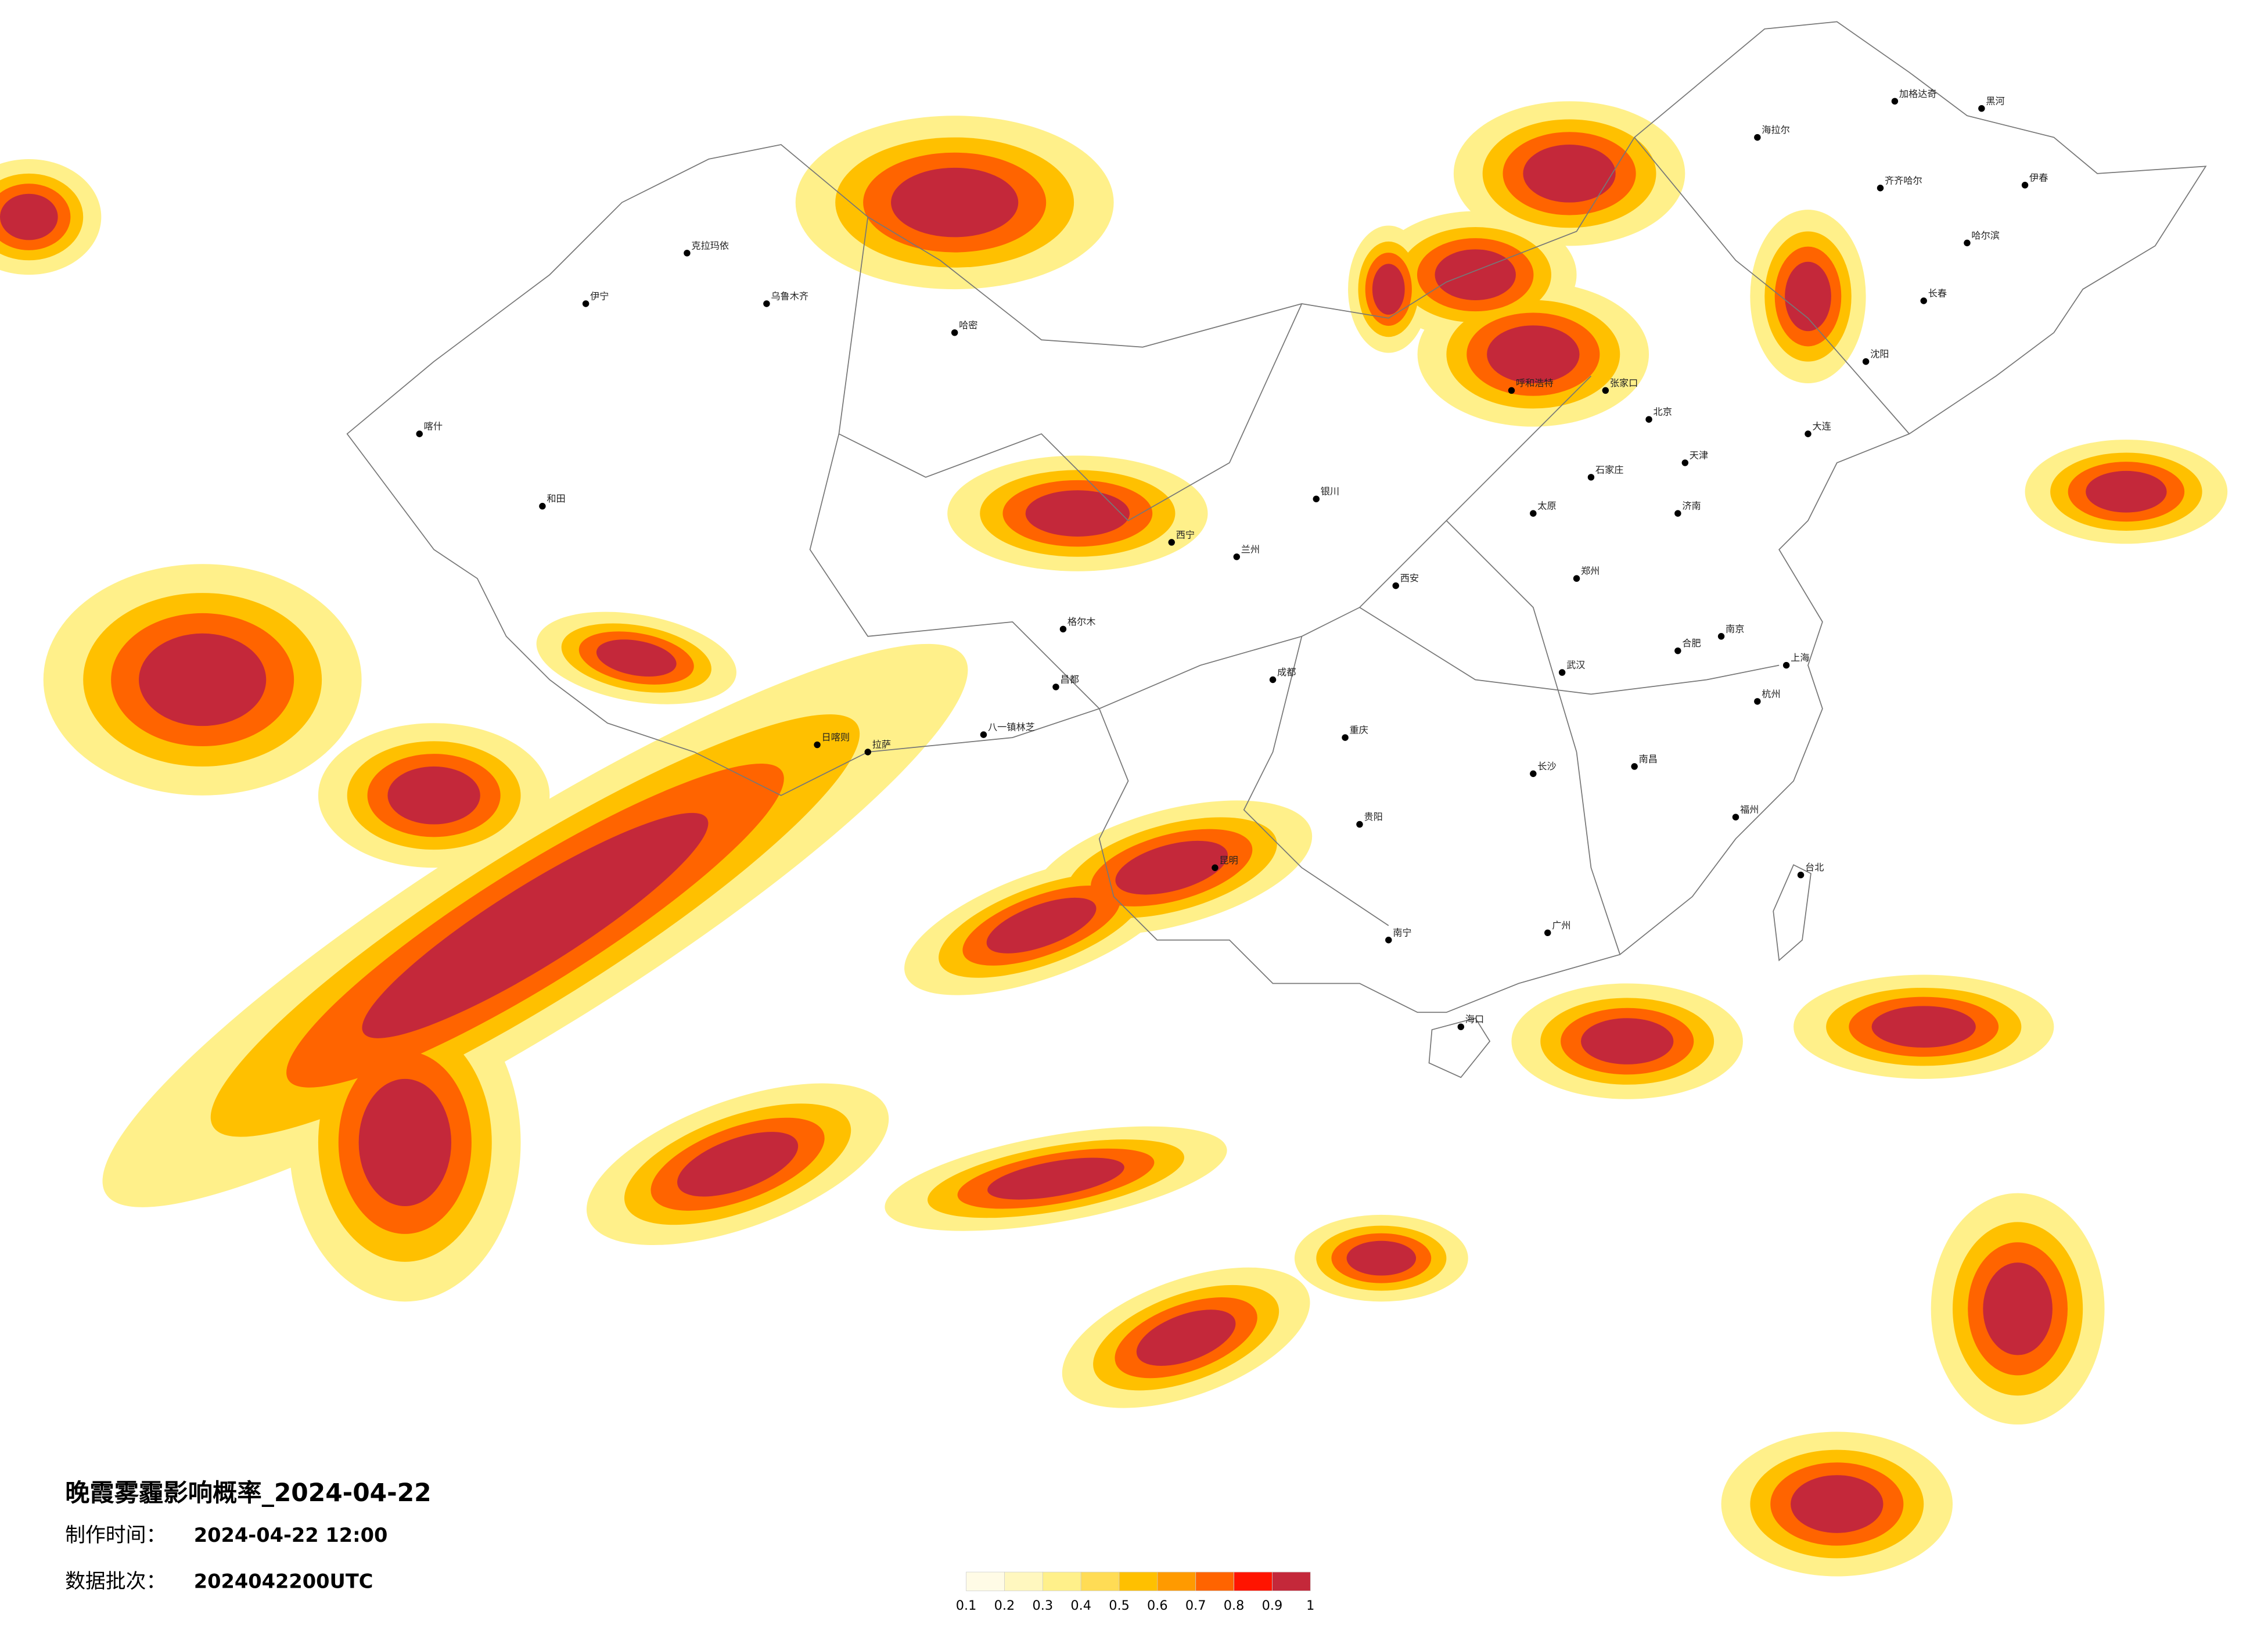  What do you see at coordinates (599, 296) in the screenshot?
I see `city-label: 伊宁` at bounding box center [599, 296].